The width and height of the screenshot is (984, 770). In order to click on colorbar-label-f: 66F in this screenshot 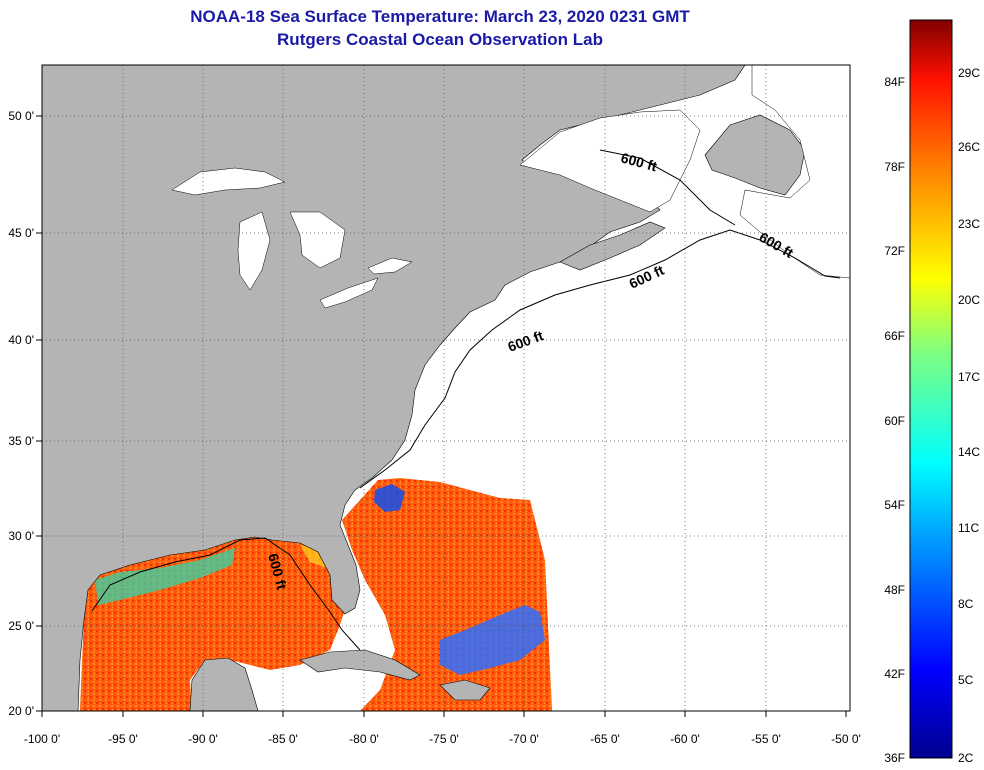, I will do `click(894, 336)`.